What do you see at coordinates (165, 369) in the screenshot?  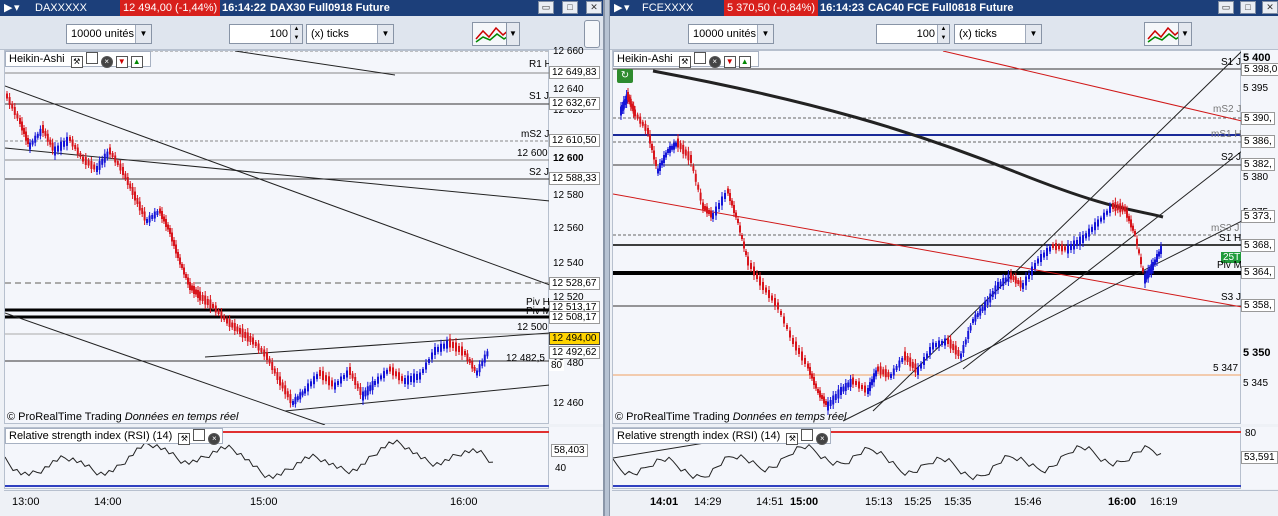 I see `trend-line` at bounding box center [165, 369].